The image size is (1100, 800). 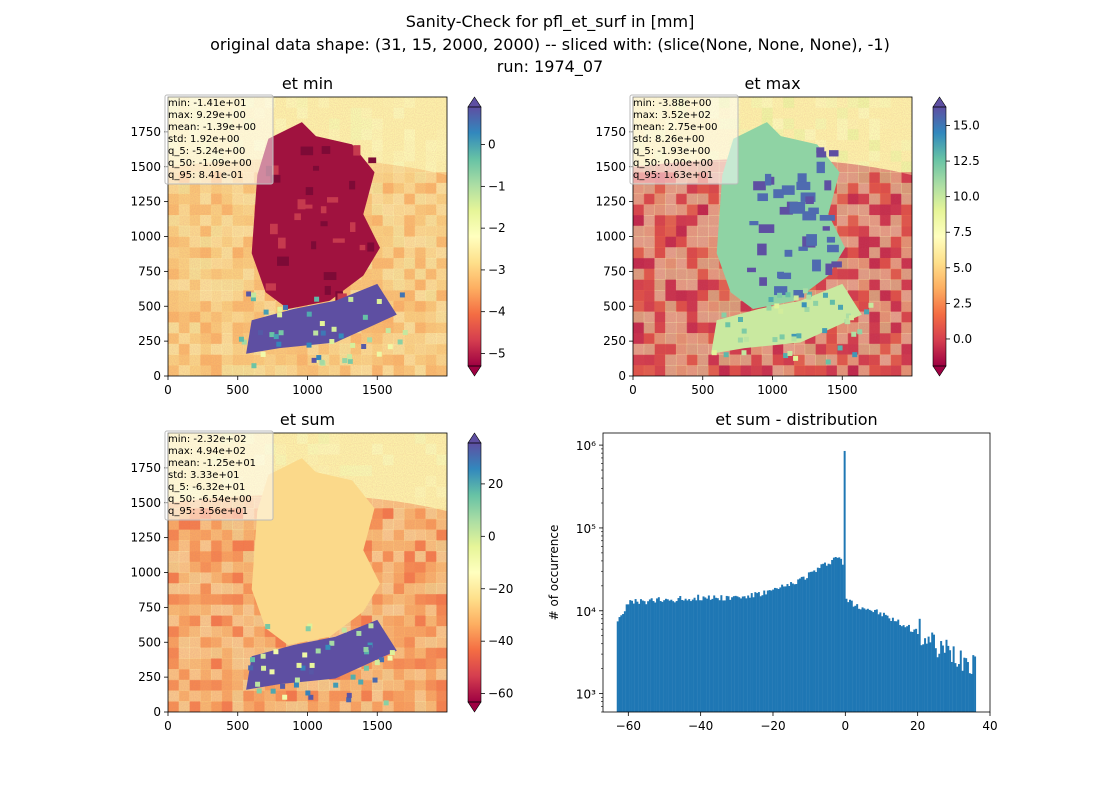 I want to click on stats-line: q_95: 1.63e+01, so click(x=673, y=175).